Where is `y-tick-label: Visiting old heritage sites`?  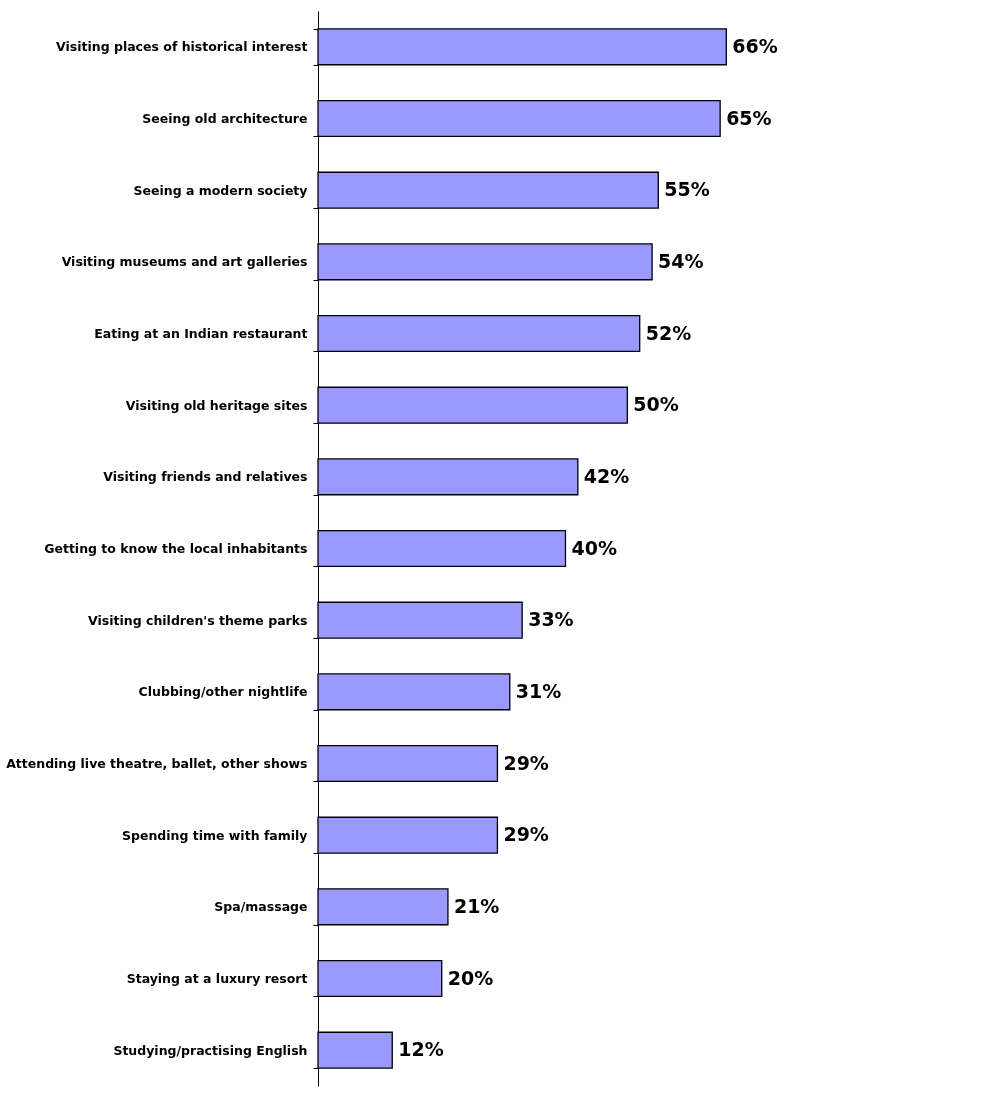 y-tick-label: Visiting old heritage sites is located at coordinates (216, 405).